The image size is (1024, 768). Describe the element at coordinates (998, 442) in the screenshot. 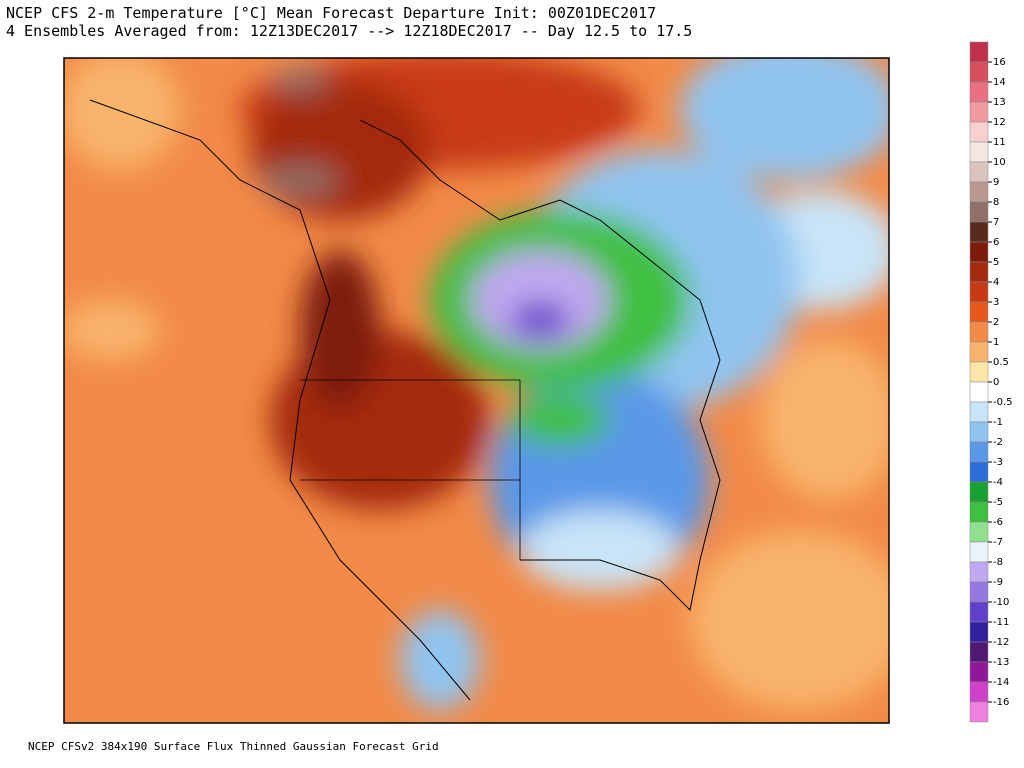

I see `colorbar-label: -2` at that location.